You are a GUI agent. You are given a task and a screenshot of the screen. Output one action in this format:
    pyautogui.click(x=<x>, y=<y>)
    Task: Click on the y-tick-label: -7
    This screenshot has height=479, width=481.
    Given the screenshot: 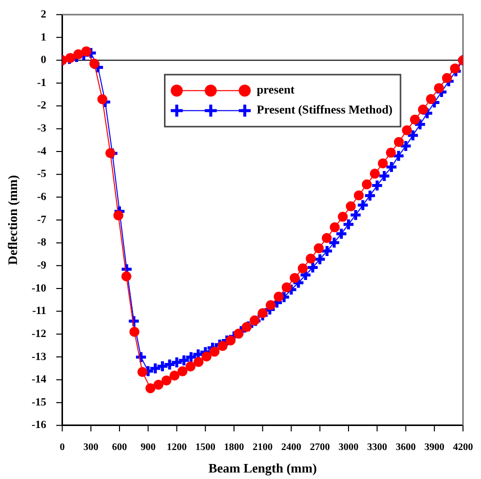 What is the action you would take?
    pyautogui.click(x=42, y=220)
    